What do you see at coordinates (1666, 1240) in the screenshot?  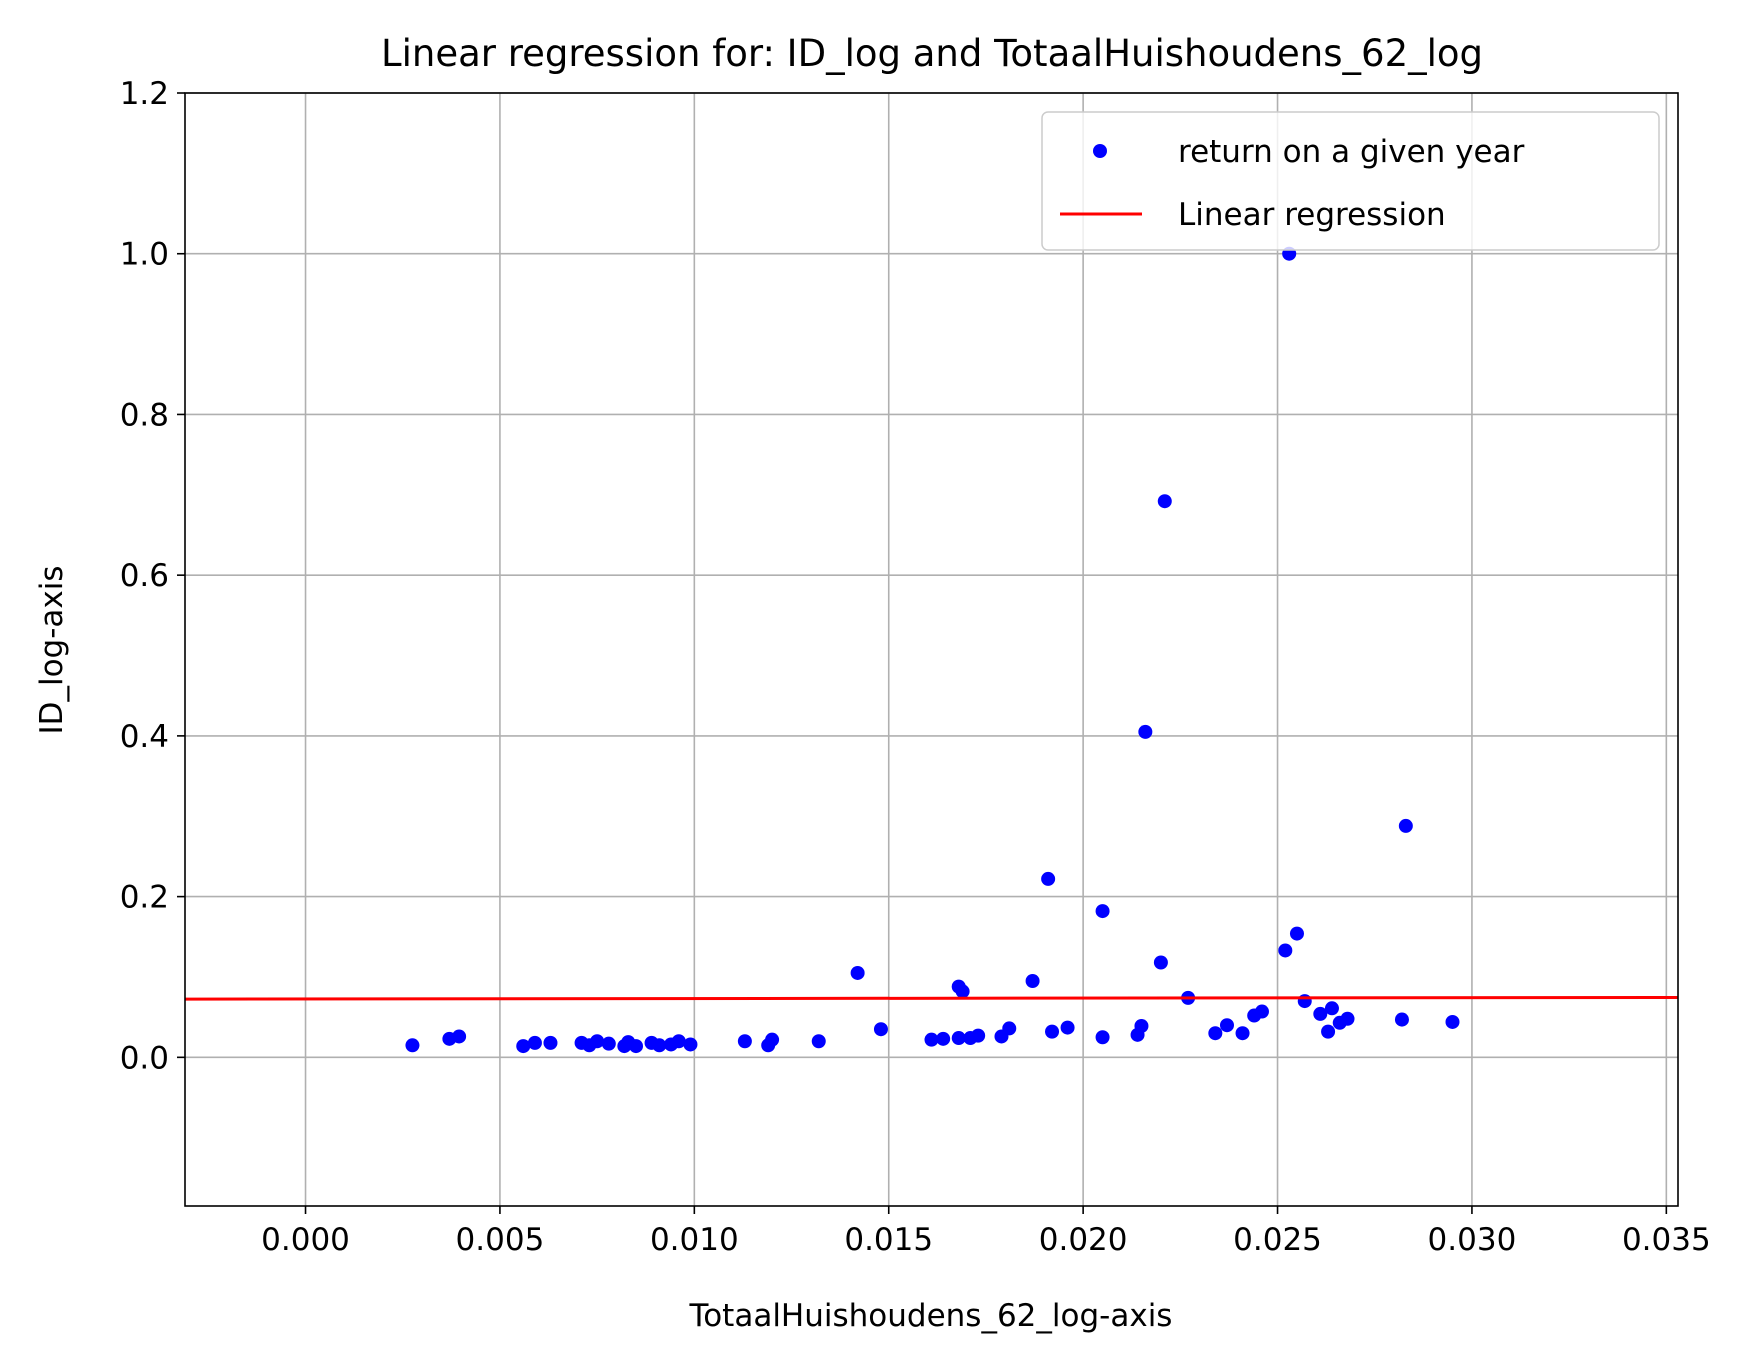 I see `x-tick-label: 0.035` at bounding box center [1666, 1240].